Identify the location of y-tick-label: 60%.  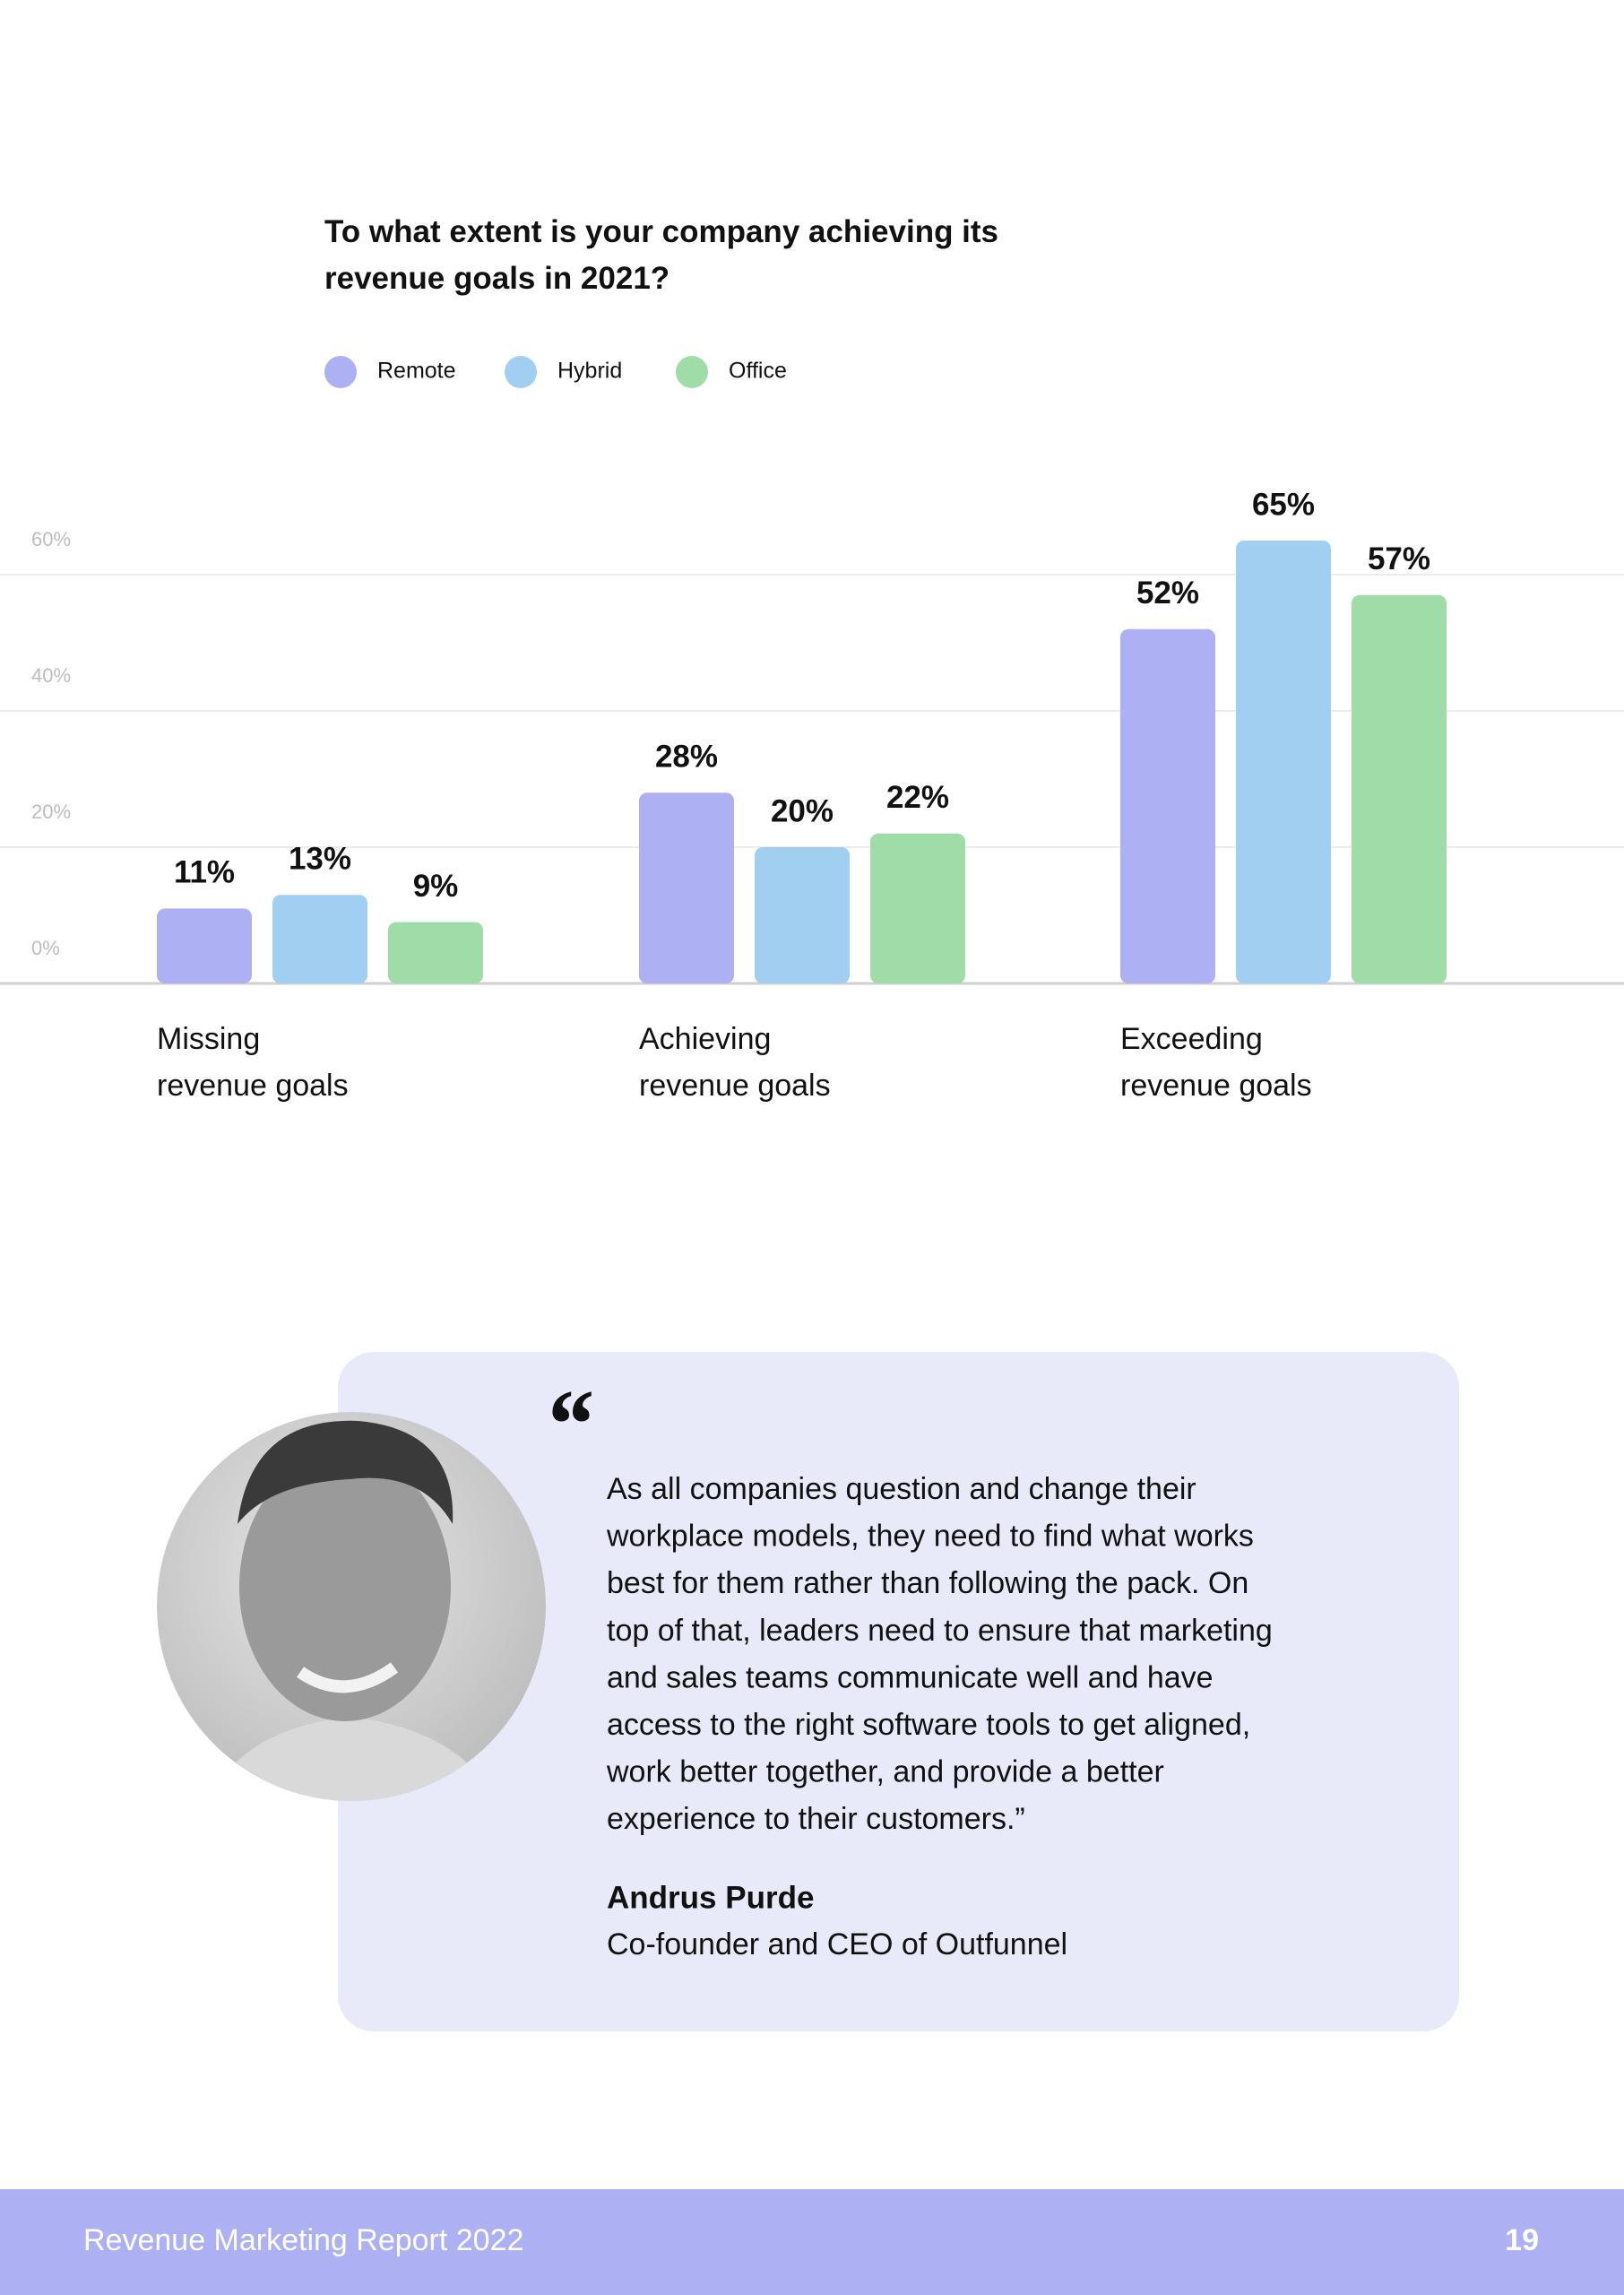
(51, 539).